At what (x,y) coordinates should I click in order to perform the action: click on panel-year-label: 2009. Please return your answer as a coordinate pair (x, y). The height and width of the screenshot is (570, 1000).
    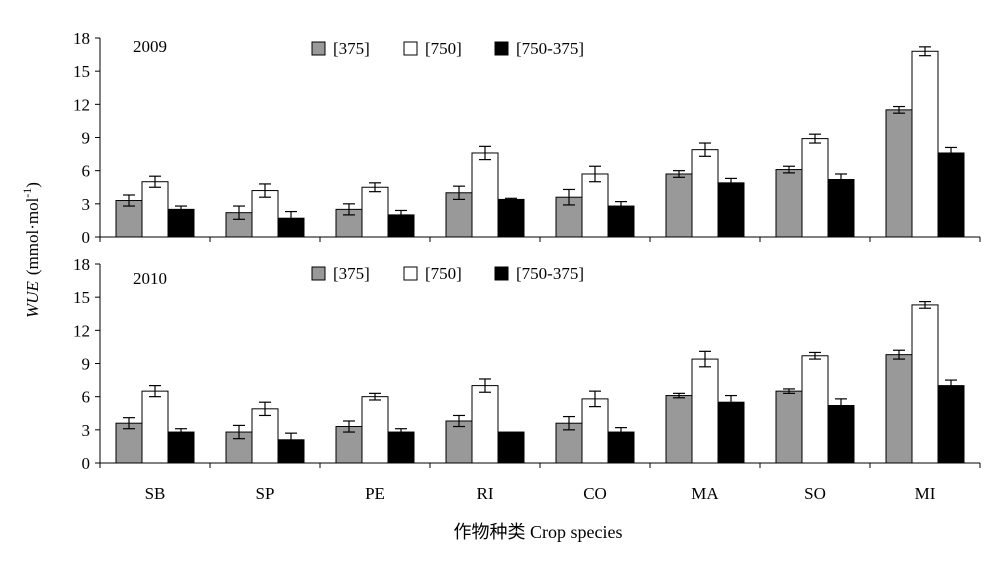
    Looking at the image, I should click on (150, 46).